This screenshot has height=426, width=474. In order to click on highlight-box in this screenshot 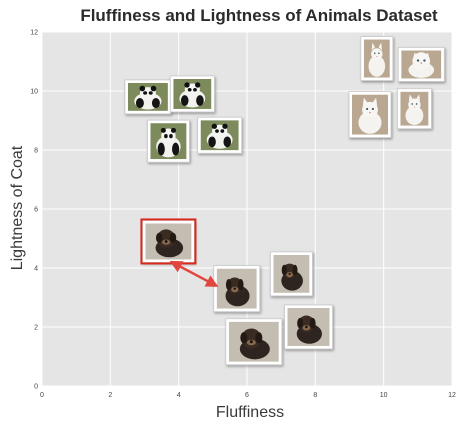, I will do `click(168, 241)`.